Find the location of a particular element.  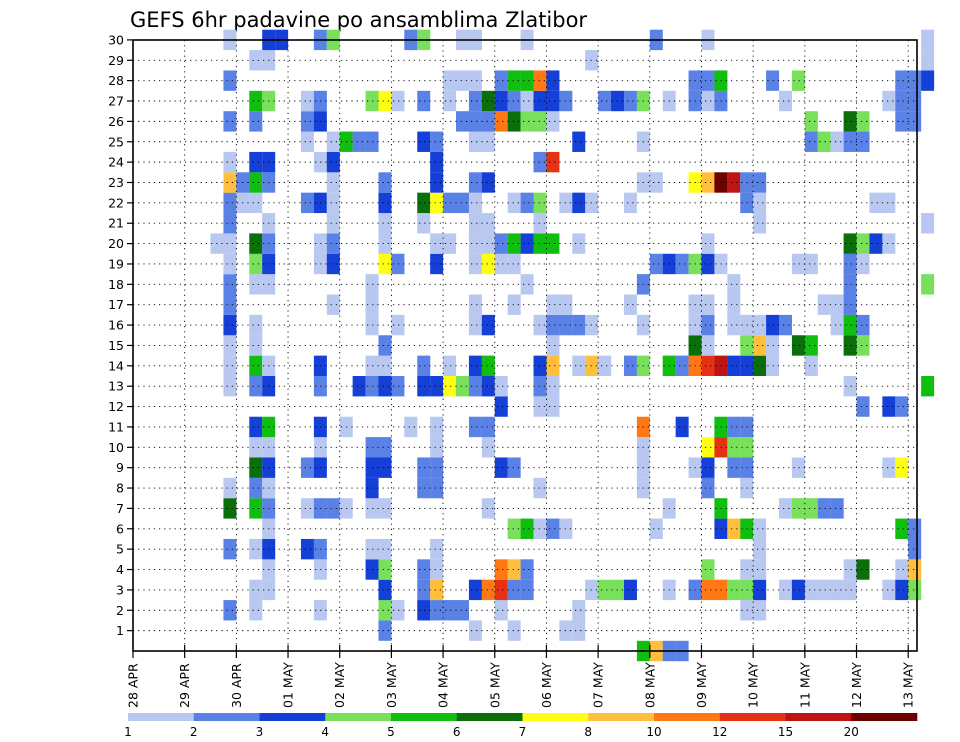

x-tick-label: 13 MAY is located at coordinates (908, 685).